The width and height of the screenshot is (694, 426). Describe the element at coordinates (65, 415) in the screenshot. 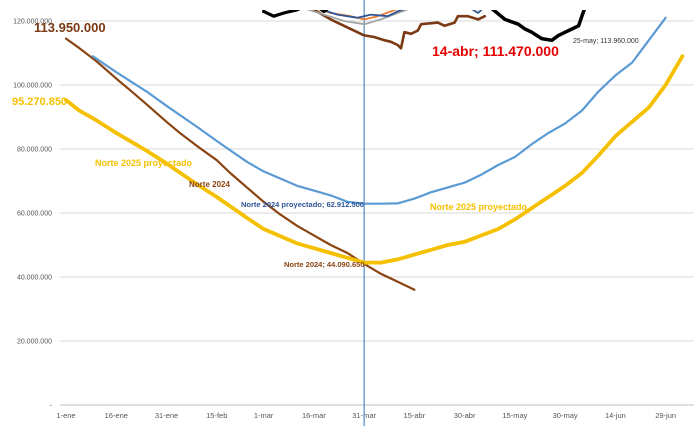

I see `x-tick-label: 1-ene` at that location.